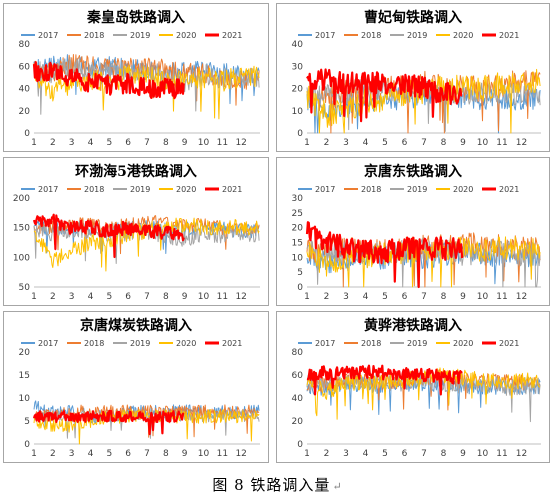  What do you see at coordinates (135, 17) in the screenshot?
I see `chart-title: 秦皇岛铁路调入` at bounding box center [135, 17].